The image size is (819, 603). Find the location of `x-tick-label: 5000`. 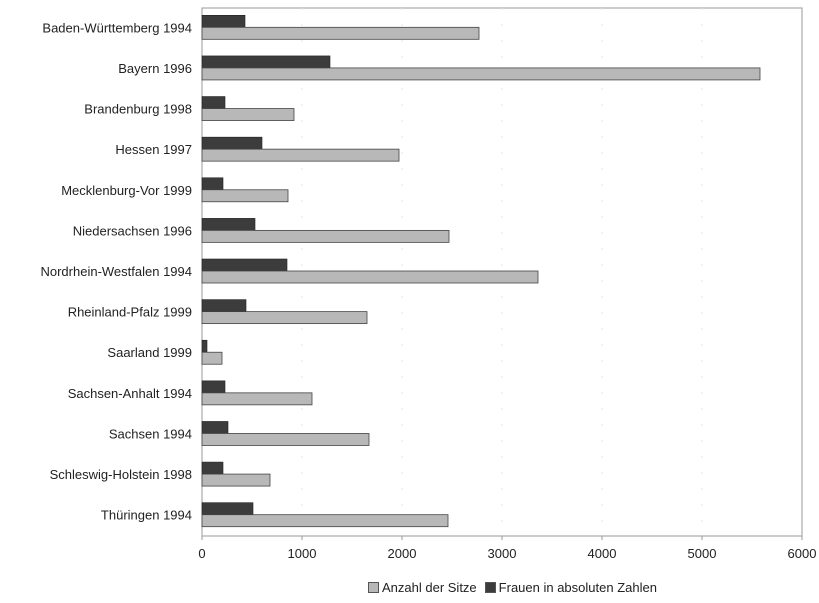

x-tick-label: 5000 is located at coordinates (702, 553).